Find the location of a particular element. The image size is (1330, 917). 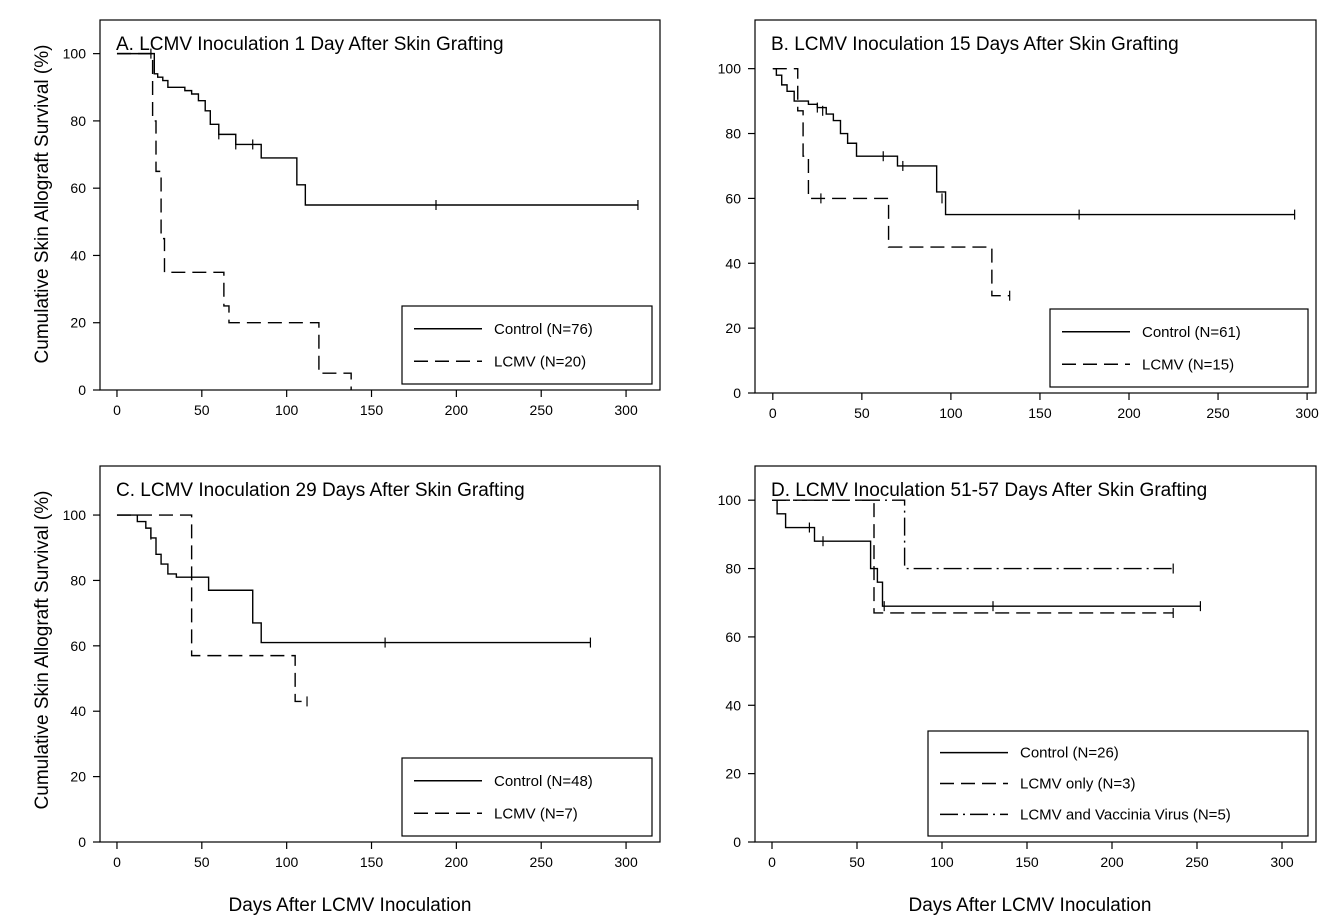

legend-entry: LCMV (N=7) is located at coordinates (536, 813).